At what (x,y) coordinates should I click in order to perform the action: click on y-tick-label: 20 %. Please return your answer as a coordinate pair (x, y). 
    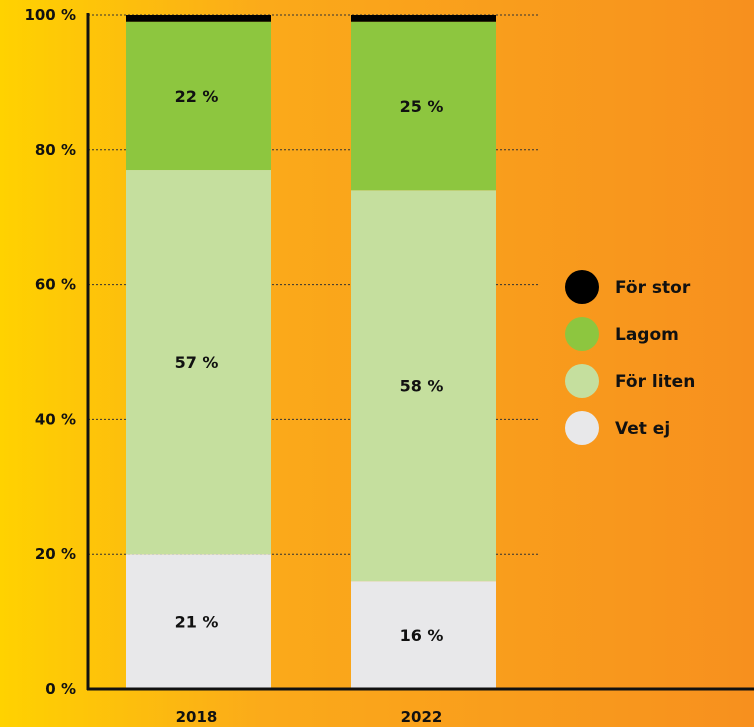
    Looking at the image, I should click on (55, 554).